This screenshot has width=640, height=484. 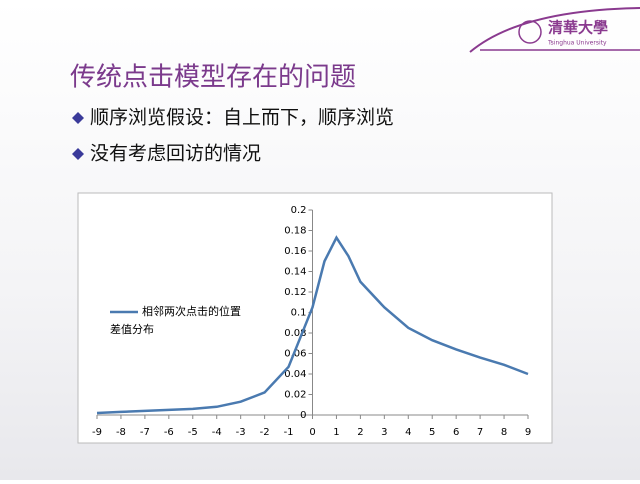 I want to click on legend-label: 相邻两次点击的位置差值分布, so click(x=175, y=320).